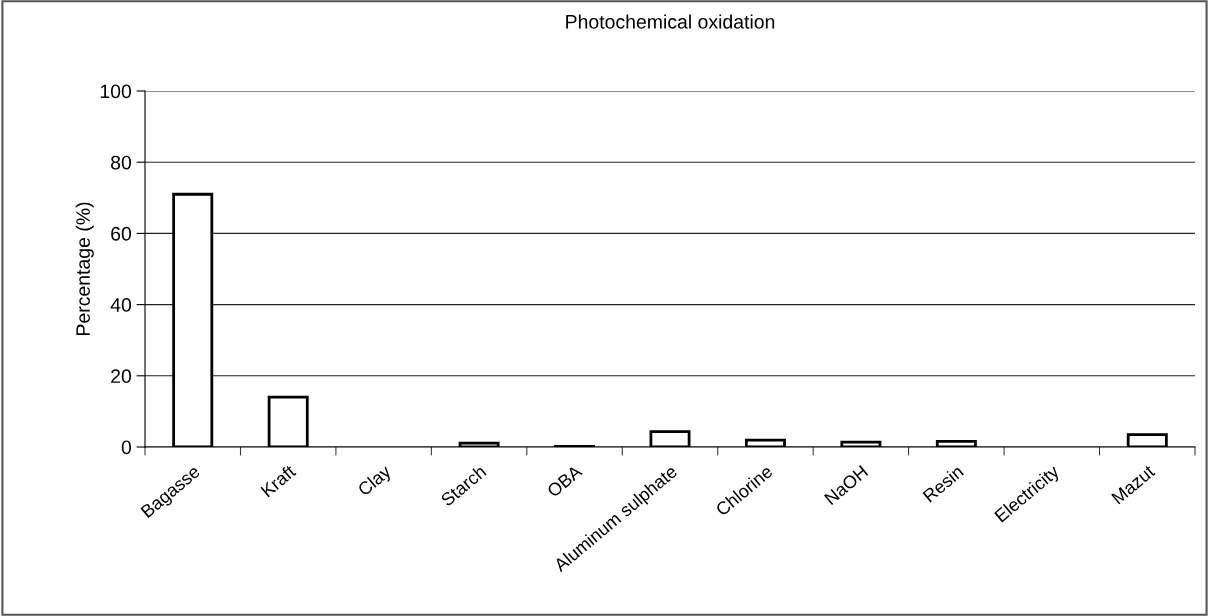 The image size is (1209, 616). What do you see at coordinates (84, 268) in the screenshot?
I see `y-axis-title: Percentage (%)` at bounding box center [84, 268].